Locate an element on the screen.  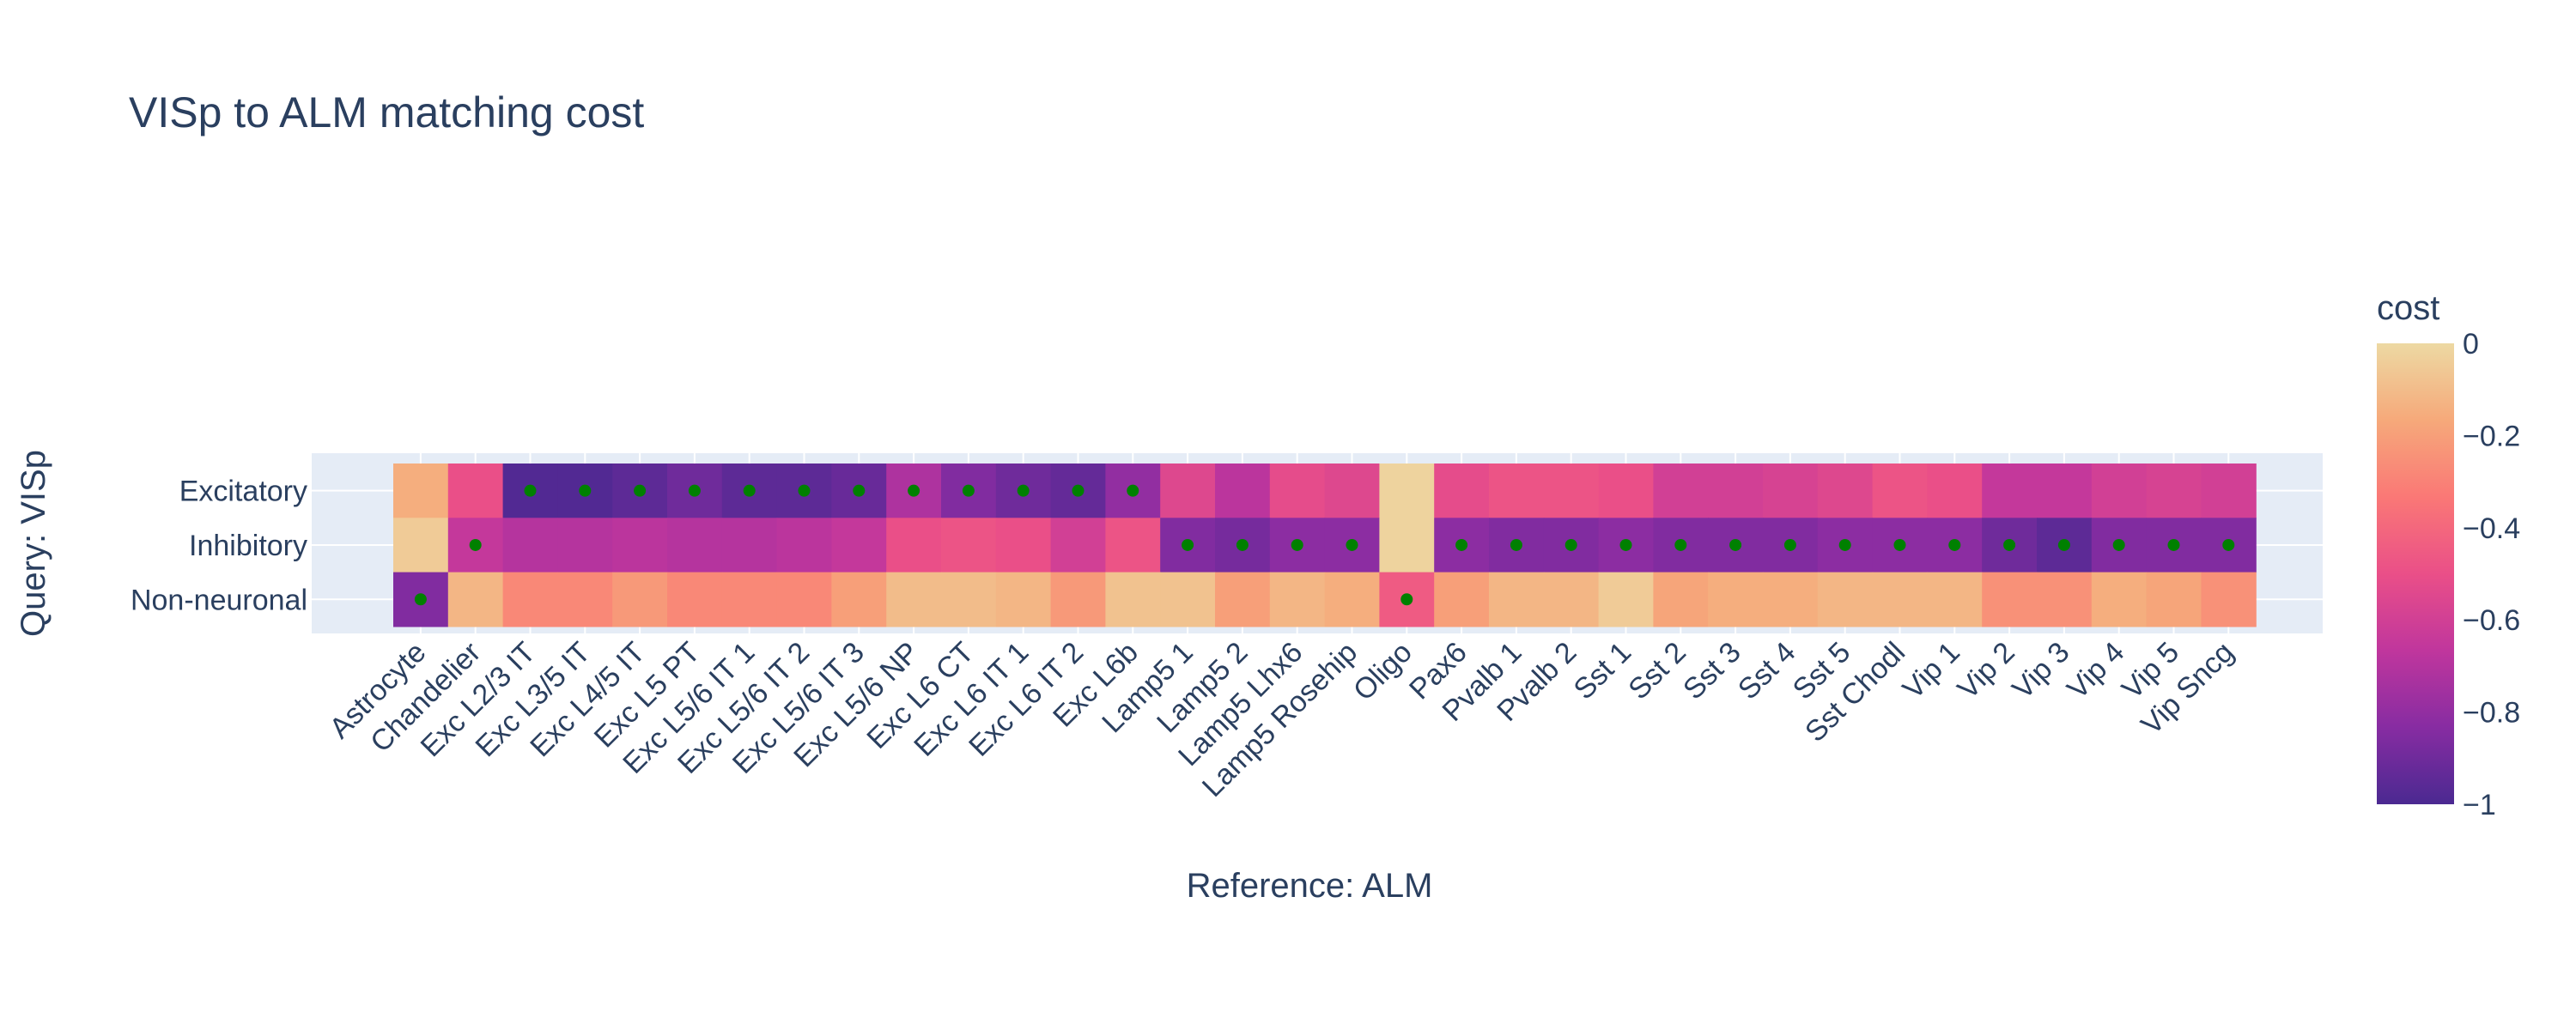
y-tick-labels: Excitatory Inhibitory Non-neuronal is located at coordinates (219, 546).